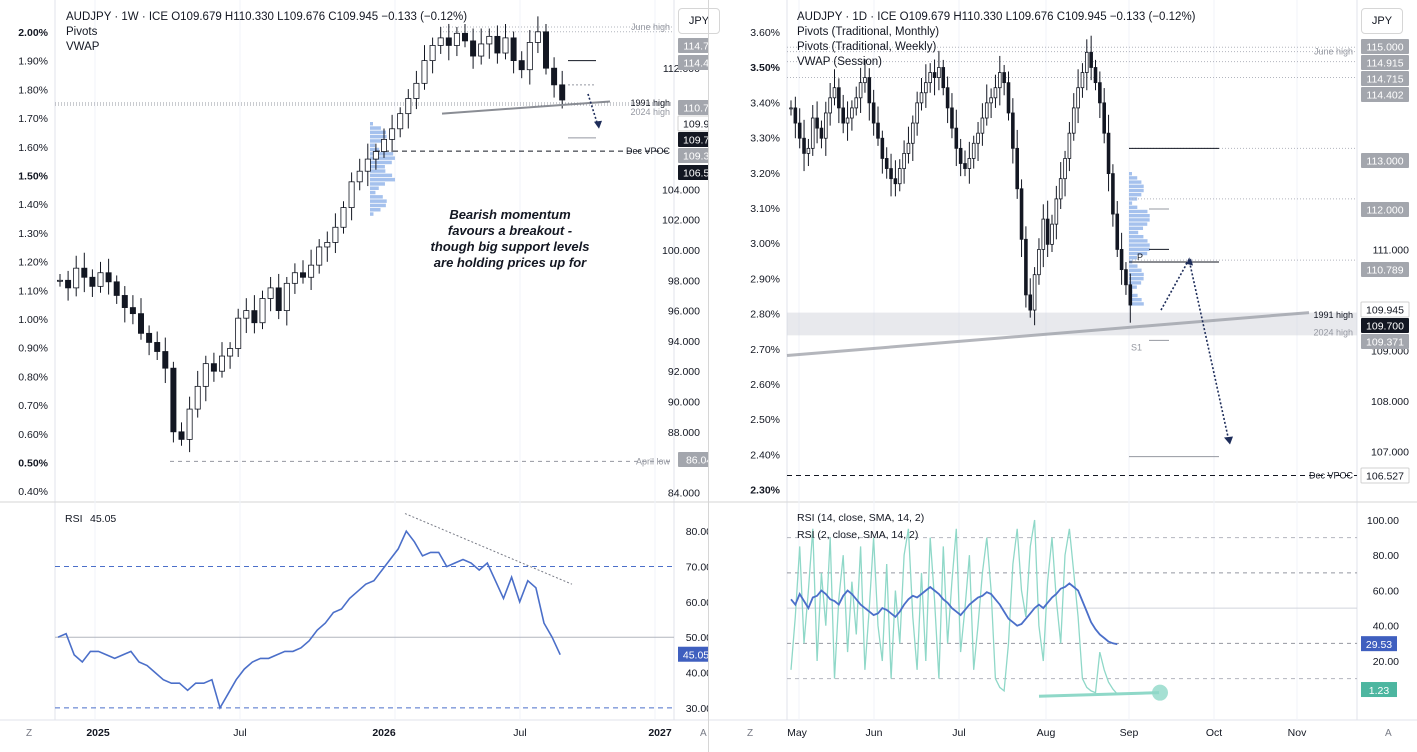 The image size is (1417, 752). I want to click on price-tag: 114.715, so click(693, 45).